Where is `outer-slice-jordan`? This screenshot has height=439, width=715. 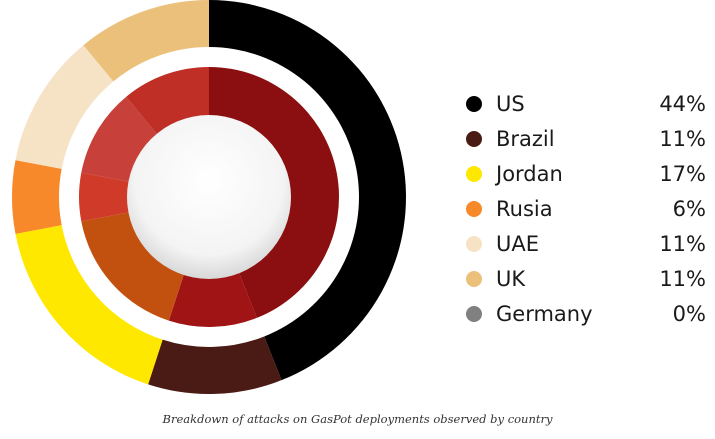
outer-slice-jordan is located at coordinates (89, 305).